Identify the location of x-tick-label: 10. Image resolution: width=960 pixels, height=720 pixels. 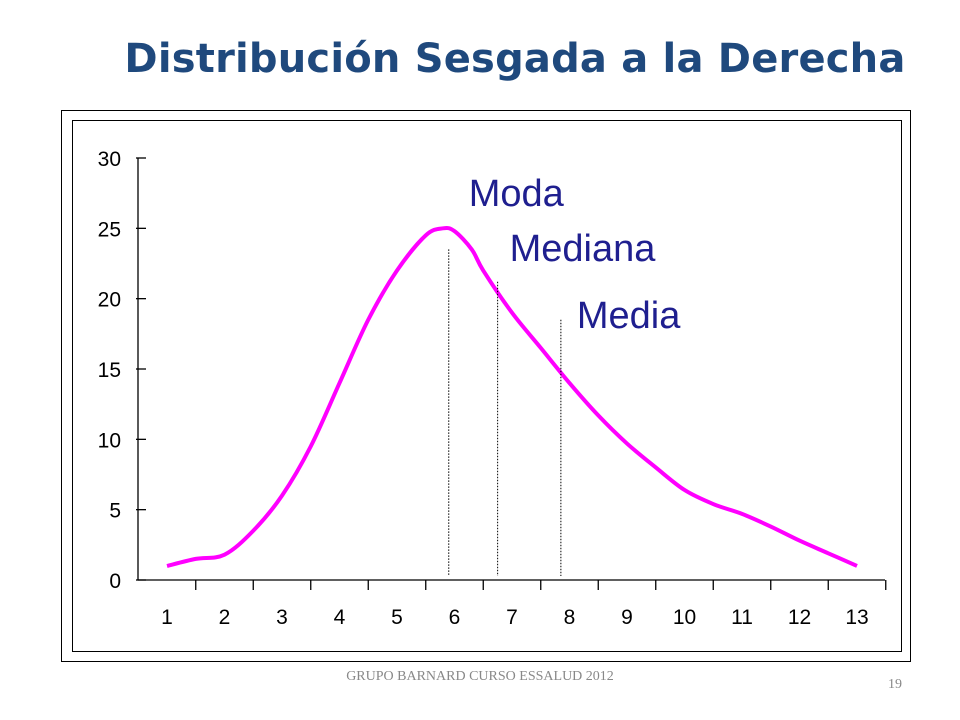
(684, 617).